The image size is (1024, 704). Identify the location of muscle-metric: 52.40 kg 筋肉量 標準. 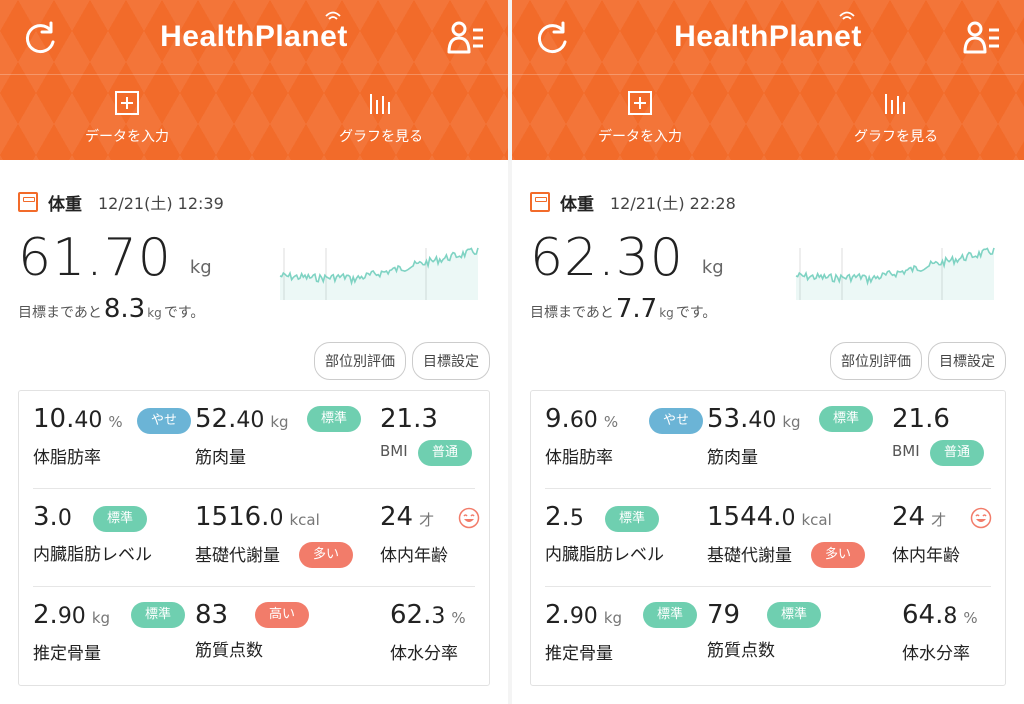
(287, 440).